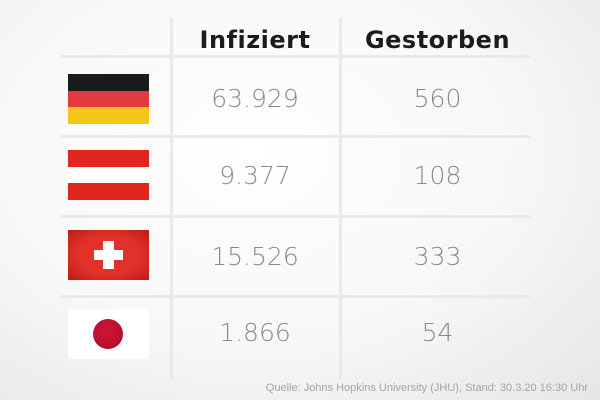  I want to click on germany-deaths-value: 560, so click(437, 98).